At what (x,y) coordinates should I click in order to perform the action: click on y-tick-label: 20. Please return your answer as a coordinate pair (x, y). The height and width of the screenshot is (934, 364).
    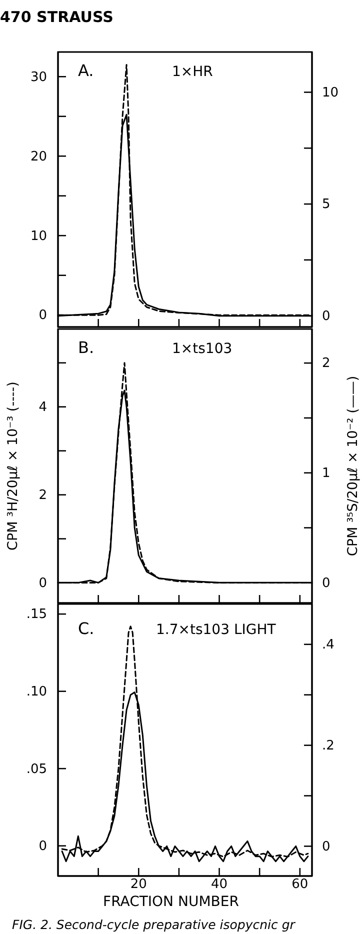
    Looking at the image, I should click on (38, 156).